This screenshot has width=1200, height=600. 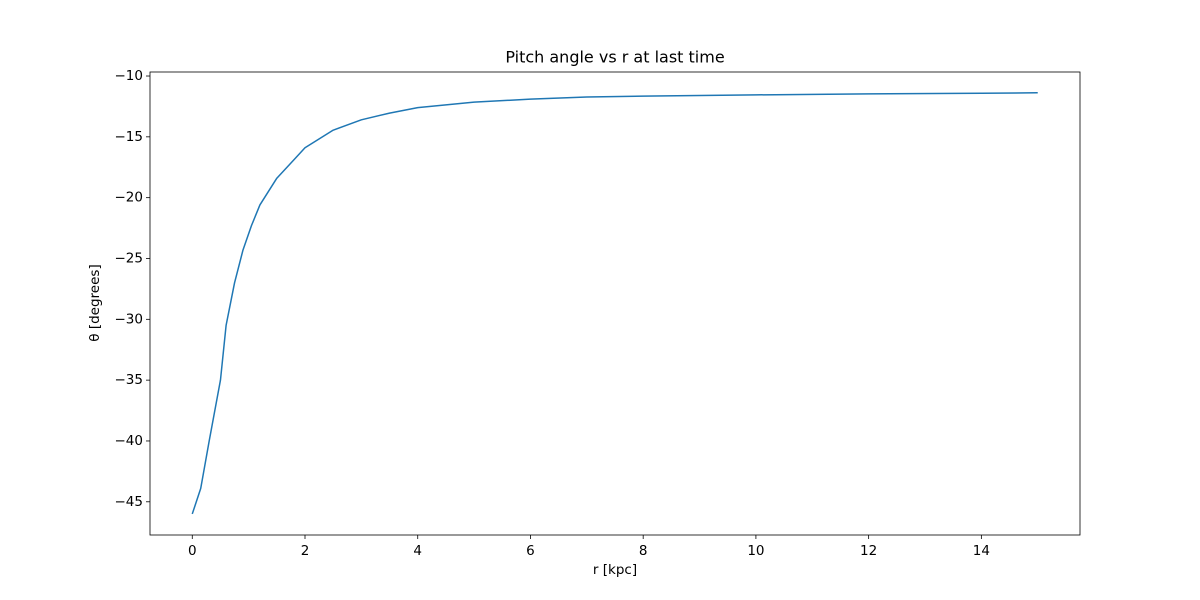 What do you see at coordinates (95, 302) in the screenshot?
I see `y-axis-label: θ [degrees]` at bounding box center [95, 302].